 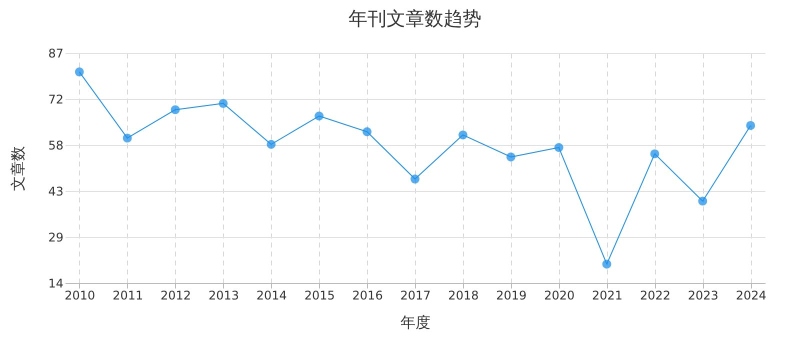 I want to click on y-tick-label: 43, so click(x=56, y=191).